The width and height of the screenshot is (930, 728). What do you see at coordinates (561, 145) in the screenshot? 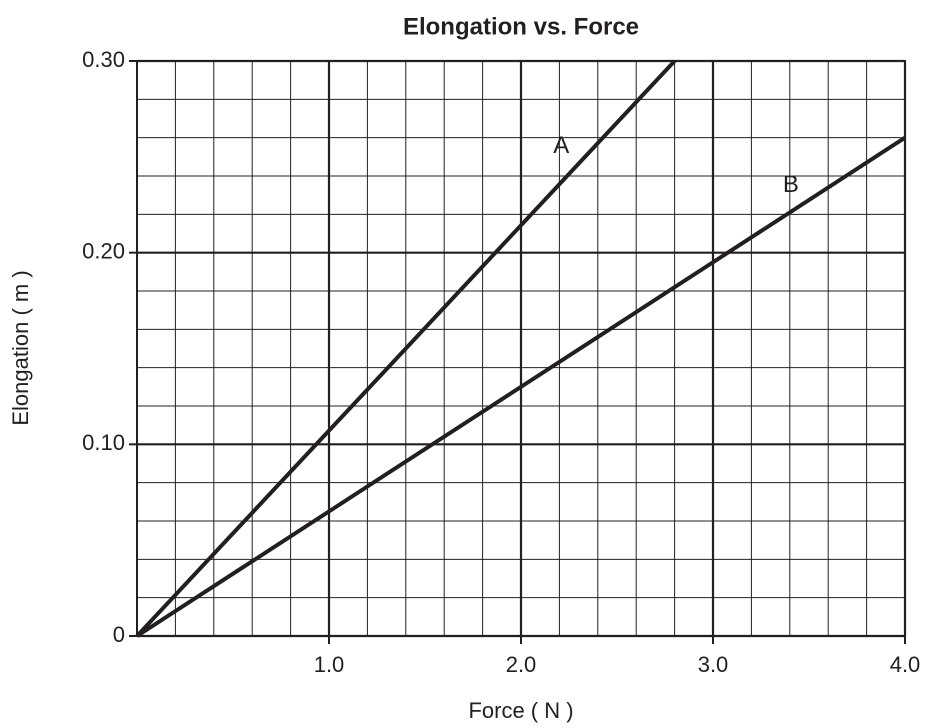
I see `line-label: A` at bounding box center [561, 145].